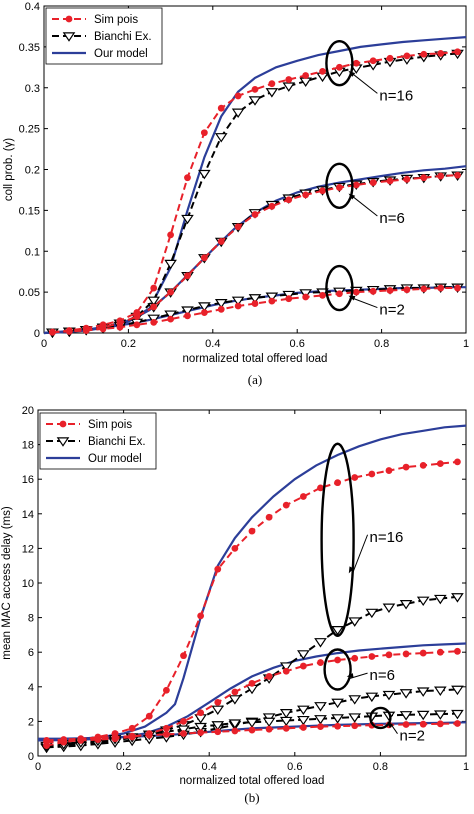 This screenshot has width=474, height=814. I want to click on y-tick-label: 16, so click(28, 480).